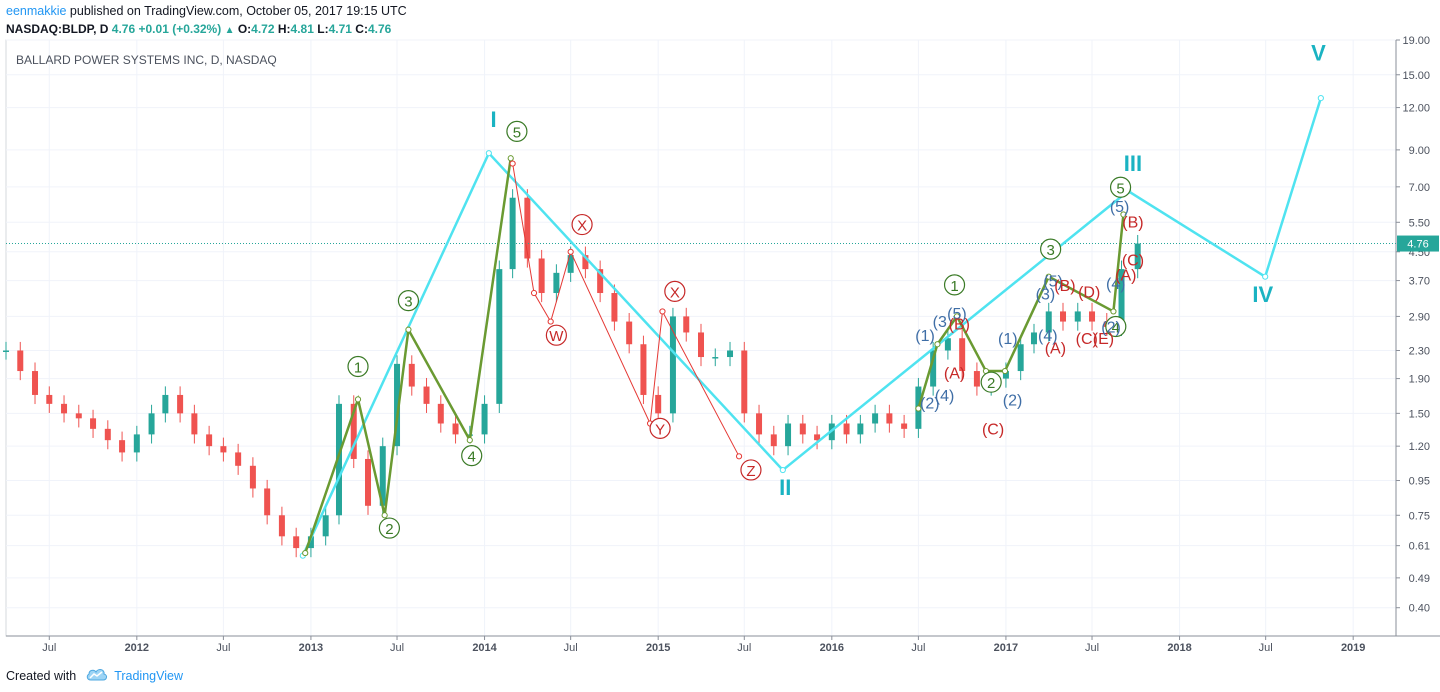 Image resolution: width=1440 pixels, height=692 pixels. Describe the element at coordinates (1419, 351) in the screenshot. I see `y-tick-label: 2.30` at that location.